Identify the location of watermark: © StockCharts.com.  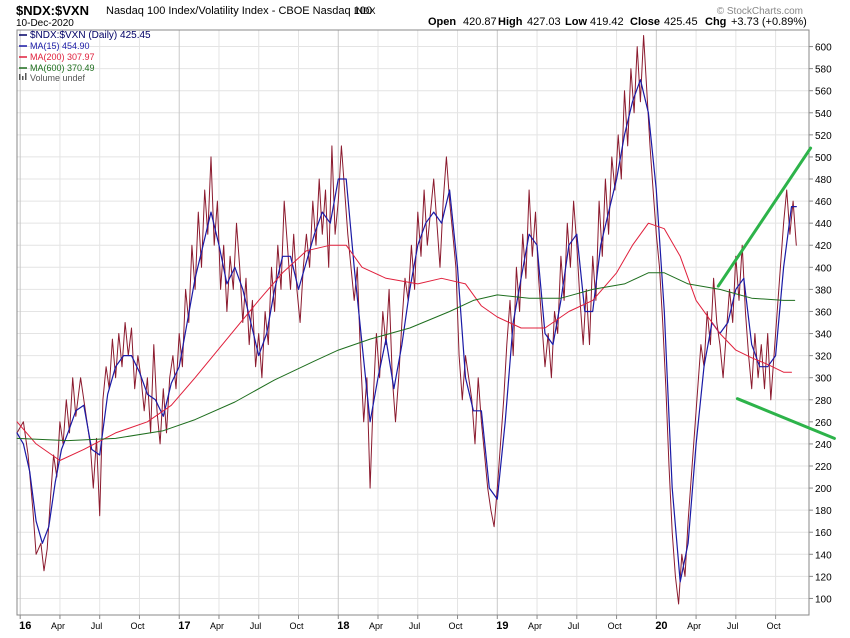
(760, 11).